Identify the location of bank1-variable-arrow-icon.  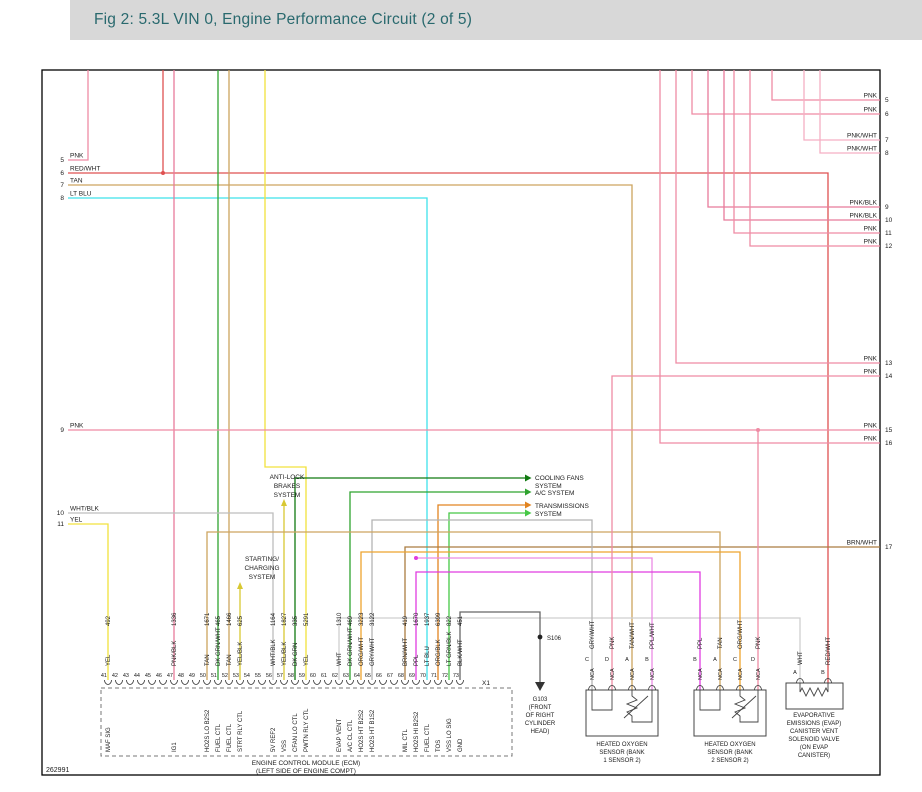
(636, 707).